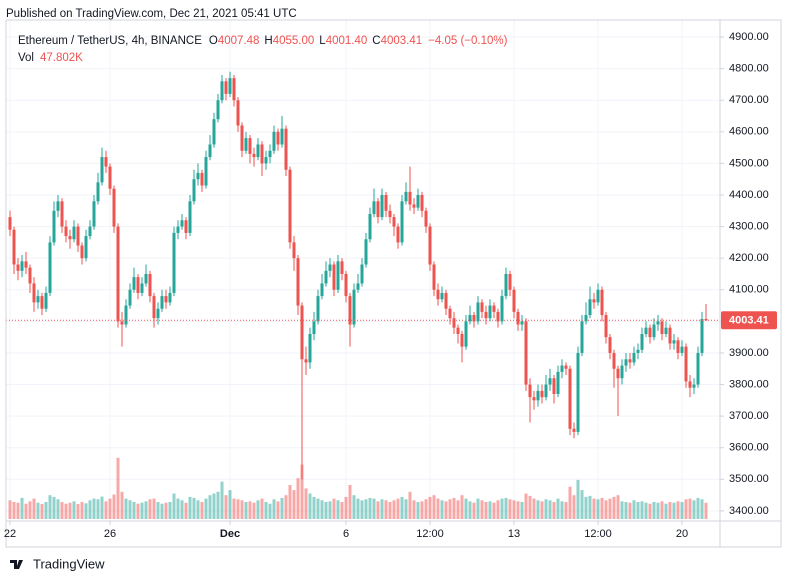 The width and height of the screenshot is (793, 582). Describe the element at coordinates (749, 163) in the screenshot. I see `y-tick-label: 4500.00` at that location.